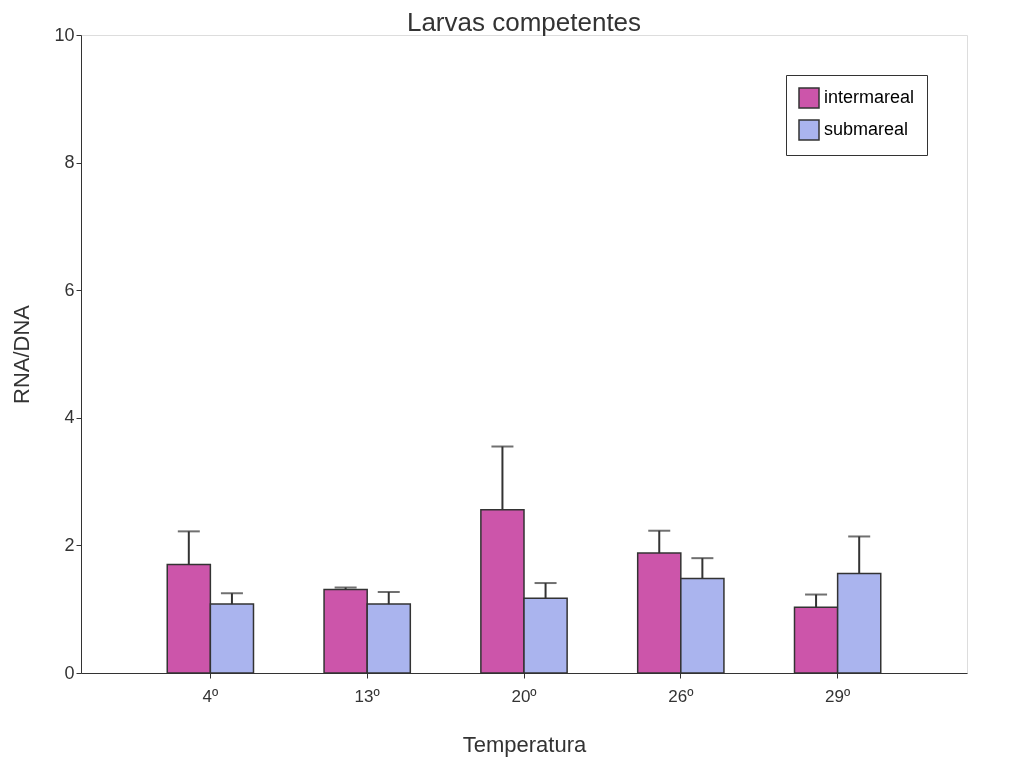 The height and width of the screenshot is (765, 1027). Describe the element at coordinates (22, 354) in the screenshot. I see `y-axis-title: RNA/DNA` at that location.